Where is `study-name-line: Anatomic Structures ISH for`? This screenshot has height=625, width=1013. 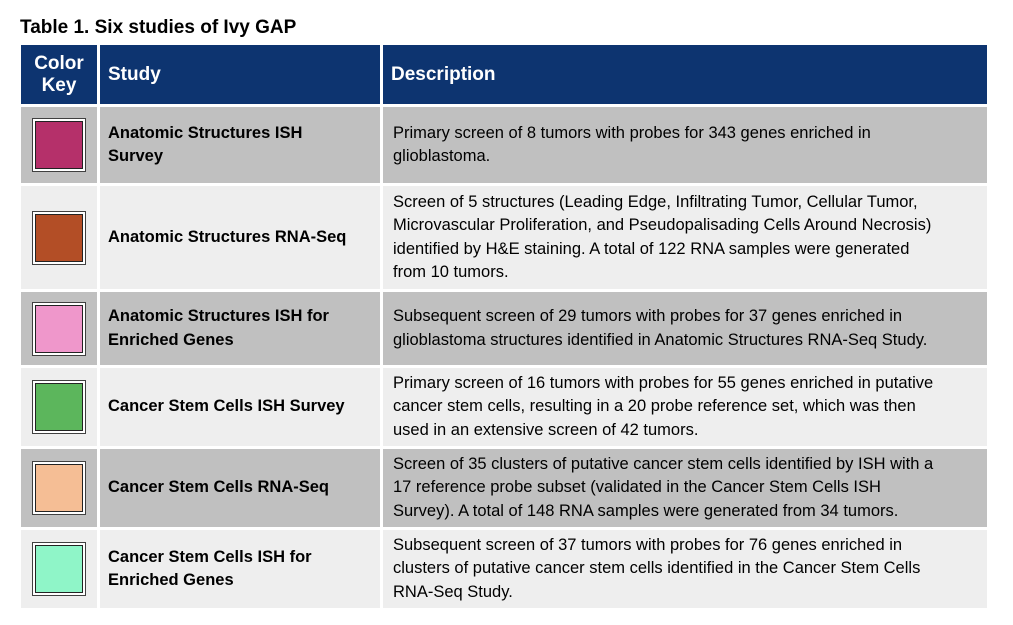 study-name-line: Anatomic Structures ISH for is located at coordinates (218, 316).